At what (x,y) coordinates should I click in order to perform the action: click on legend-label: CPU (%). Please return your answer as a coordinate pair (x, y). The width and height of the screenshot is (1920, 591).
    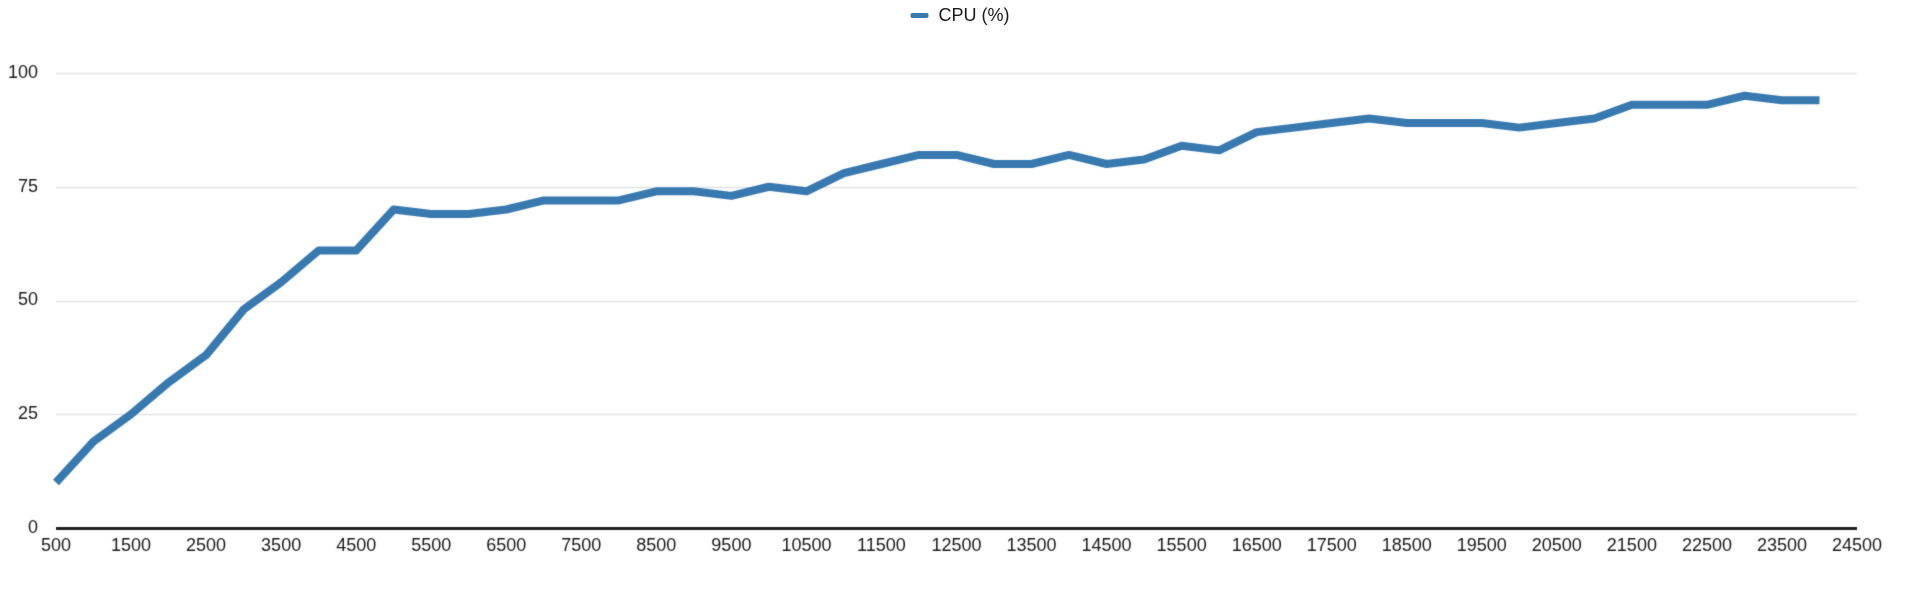
    Looking at the image, I should click on (974, 15).